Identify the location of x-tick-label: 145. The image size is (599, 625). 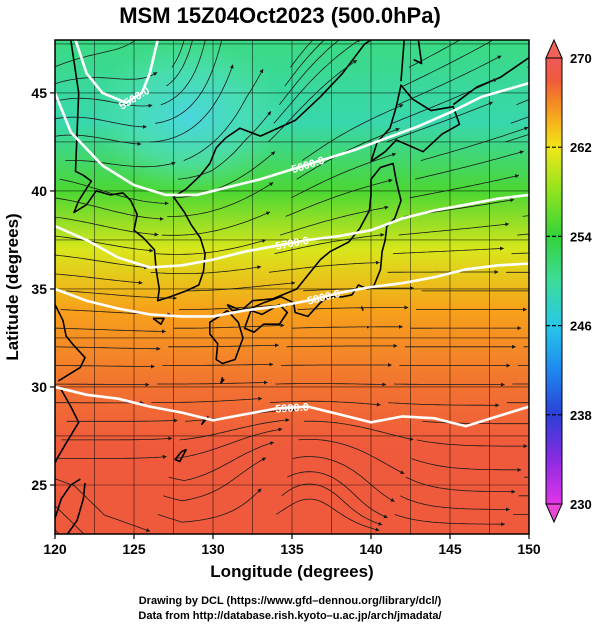
(450, 549).